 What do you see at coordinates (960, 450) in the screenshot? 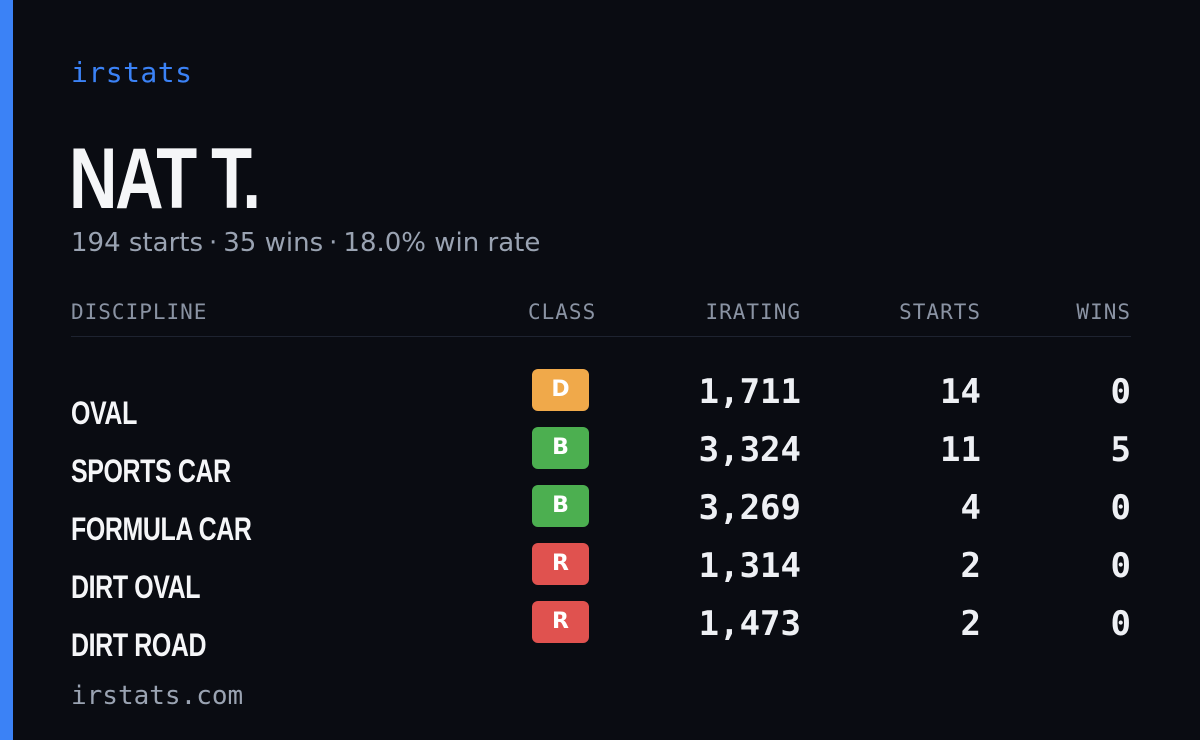
I see `starts-value: 11` at bounding box center [960, 450].